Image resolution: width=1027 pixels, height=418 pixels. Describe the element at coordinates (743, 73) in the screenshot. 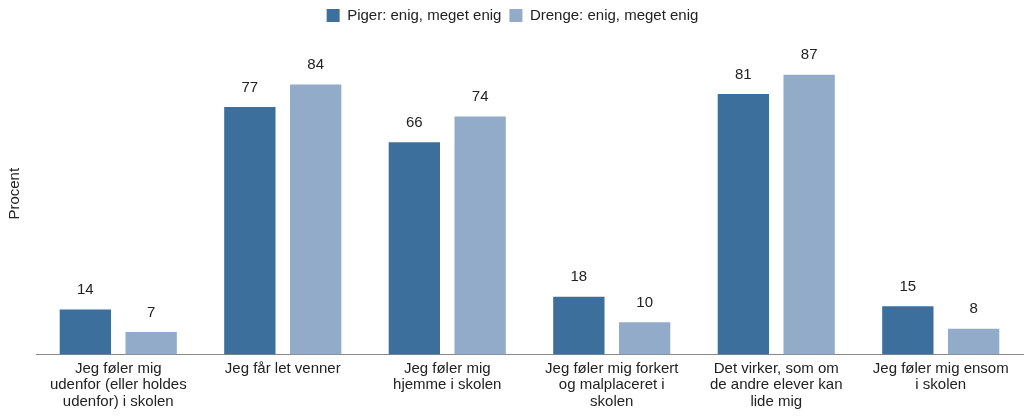

I see `data-label: 81` at that location.